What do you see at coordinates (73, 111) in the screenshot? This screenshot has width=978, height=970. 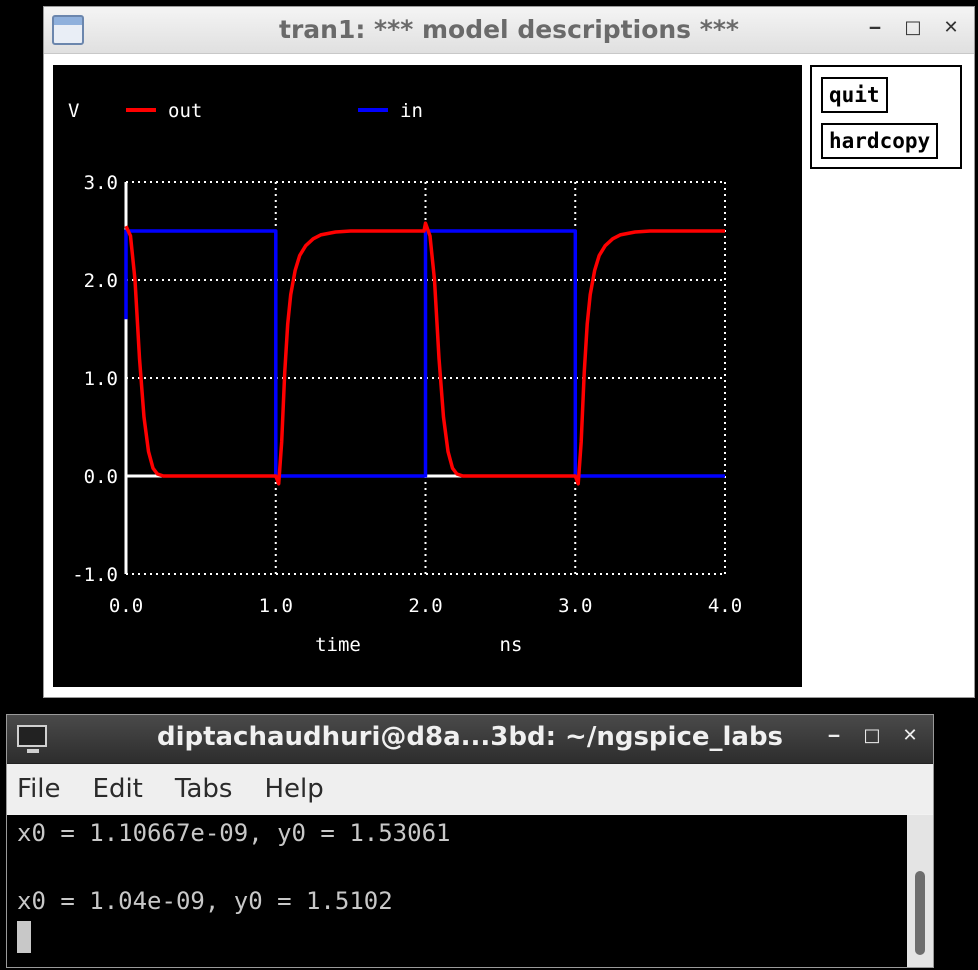 I see `y-axis-label: V` at bounding box center [73, 111].